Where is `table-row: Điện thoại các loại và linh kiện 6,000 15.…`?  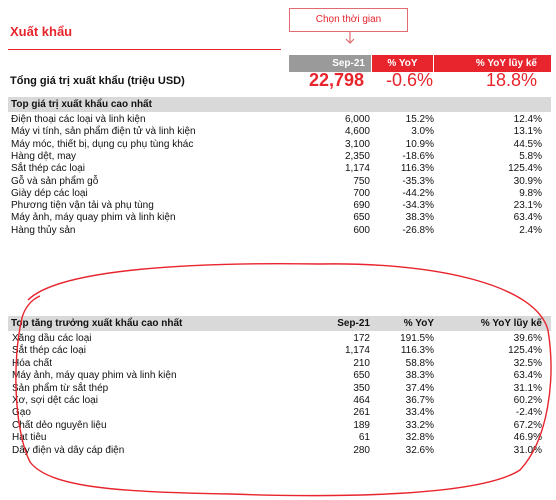 table-row: Điện thoại các loại và linh kiện 6,000 15.… is located at coordinates (279, 120).